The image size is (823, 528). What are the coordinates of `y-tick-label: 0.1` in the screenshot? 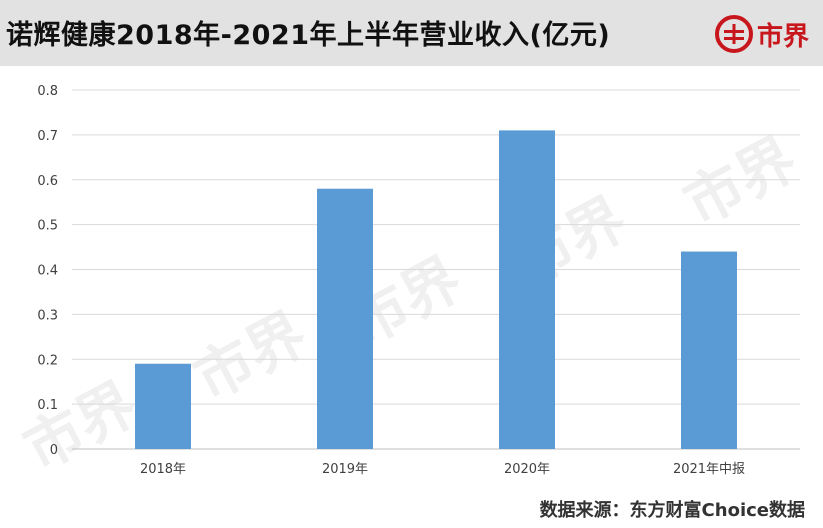 It's located at (47, 405).